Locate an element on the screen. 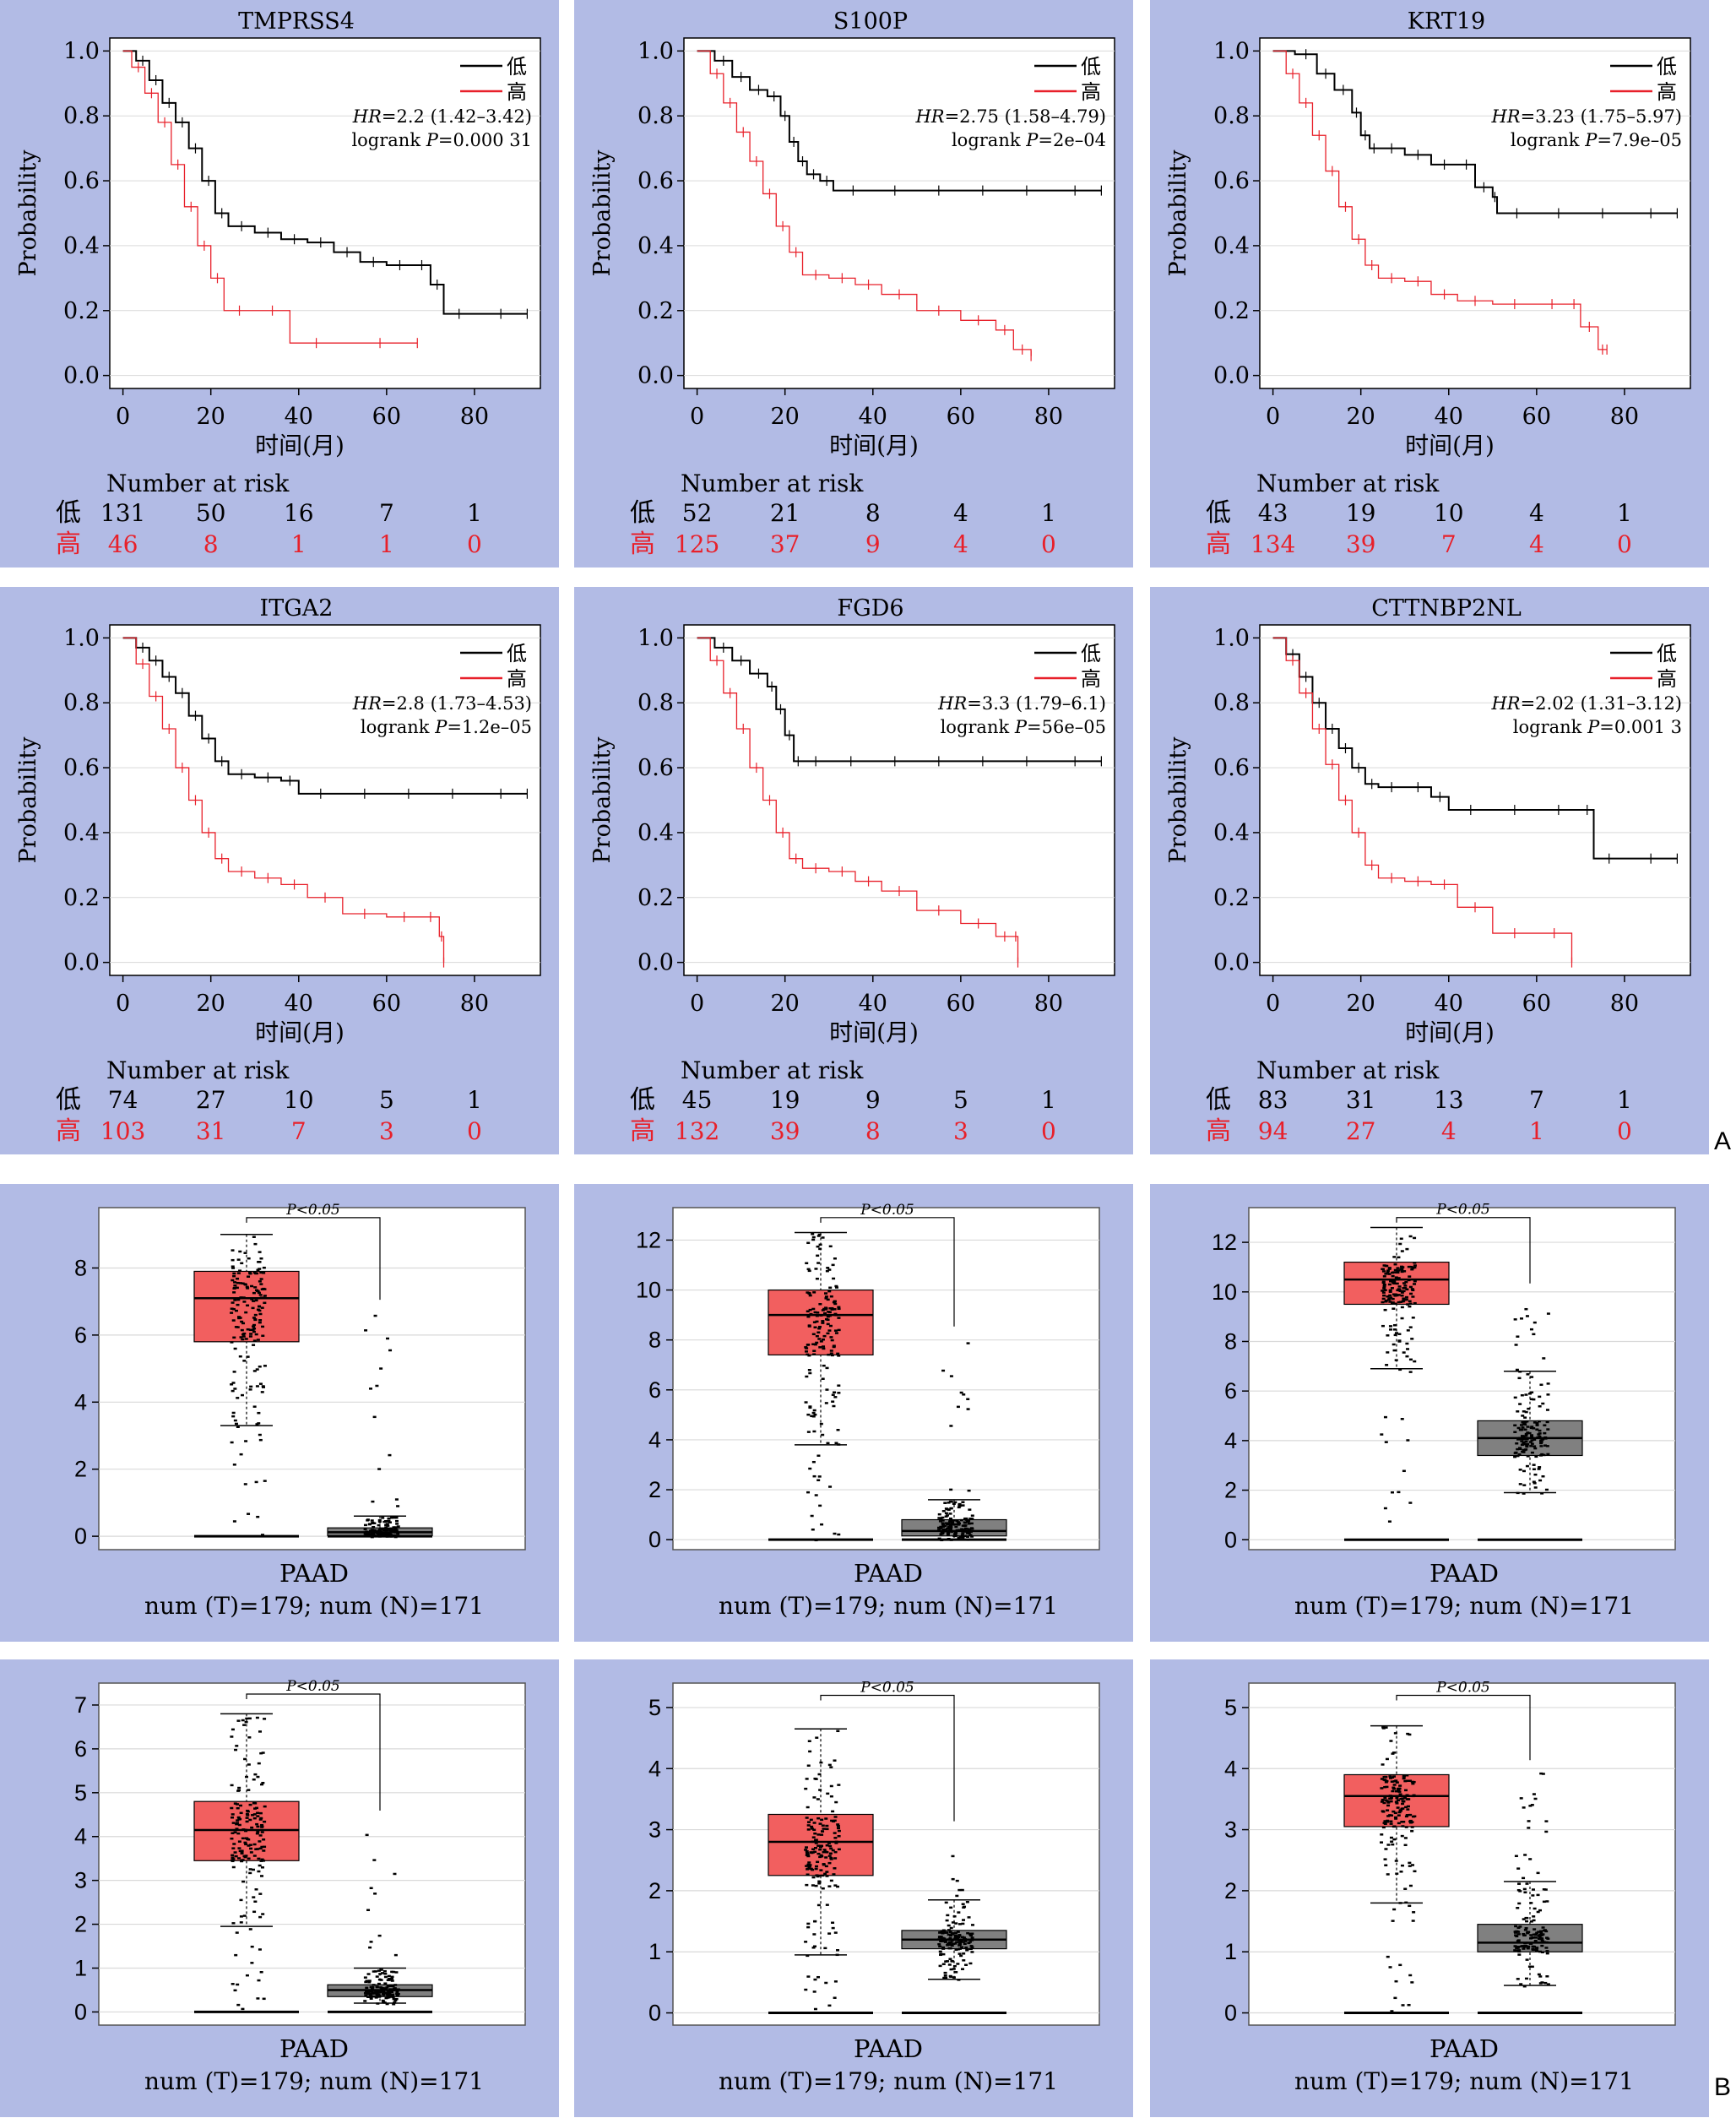  plot-area is located at coordinates (886, 1854).